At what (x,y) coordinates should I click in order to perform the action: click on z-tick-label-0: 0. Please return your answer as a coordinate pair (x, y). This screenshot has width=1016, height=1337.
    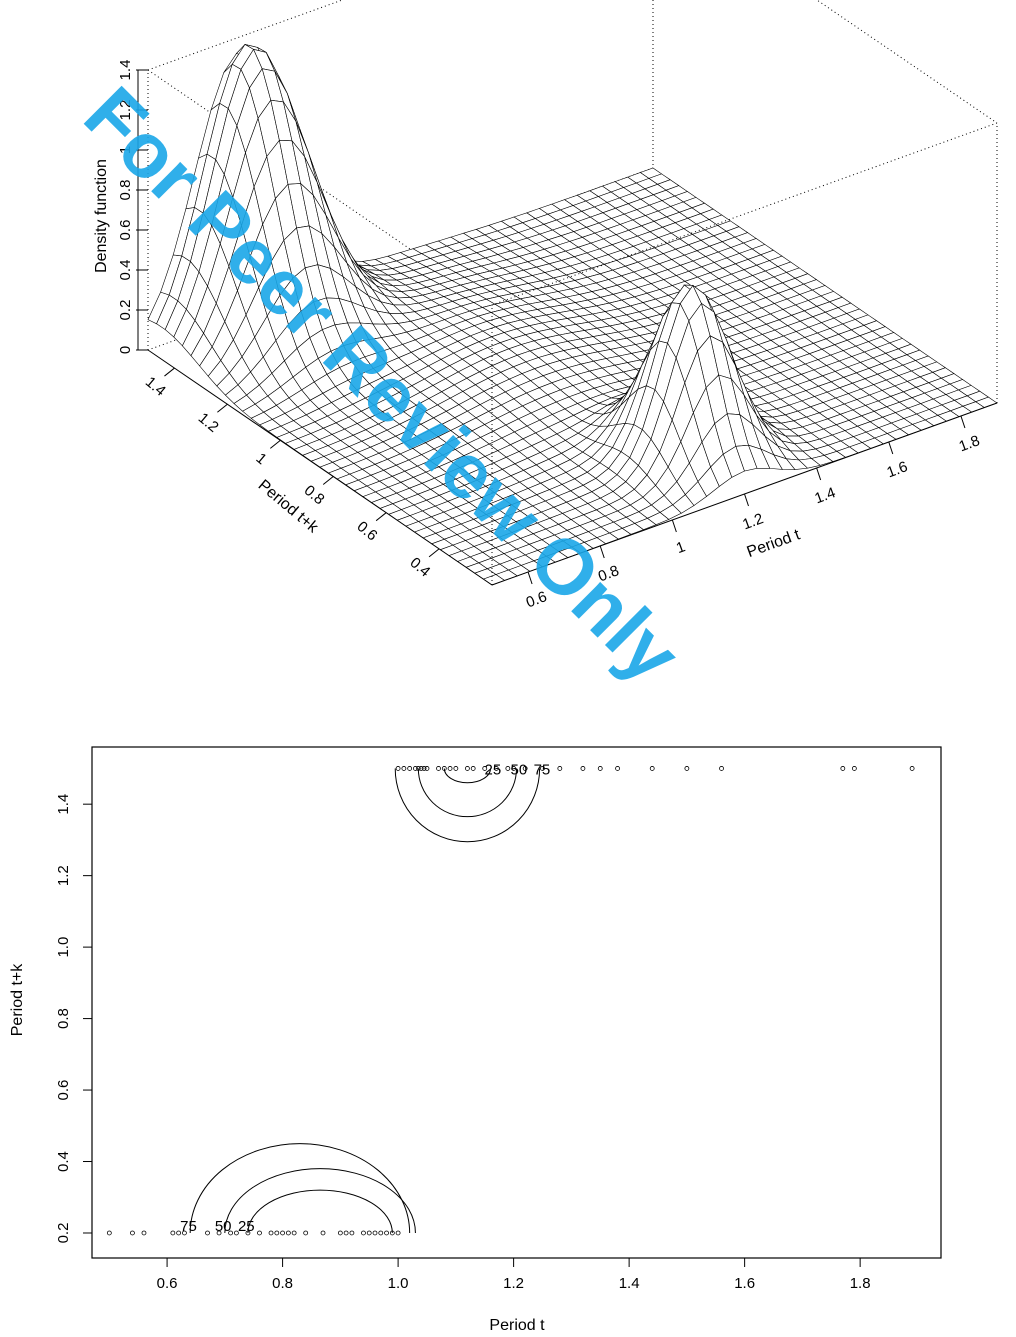
    Looking at the image, I should click on (125, 350).